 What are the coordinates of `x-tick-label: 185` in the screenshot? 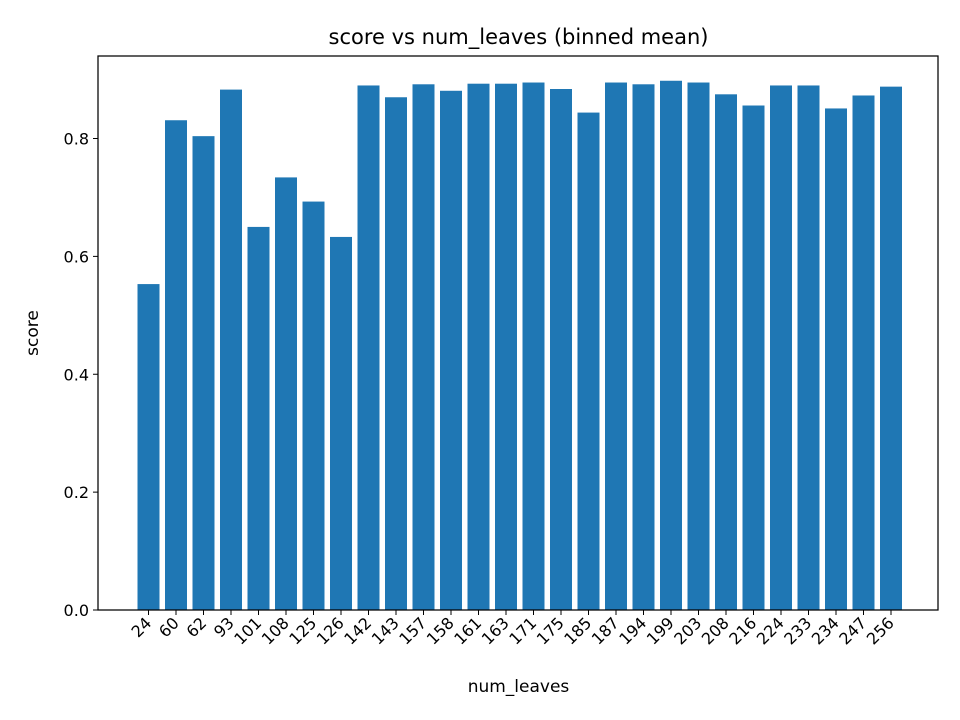 It's located at (577, 630).